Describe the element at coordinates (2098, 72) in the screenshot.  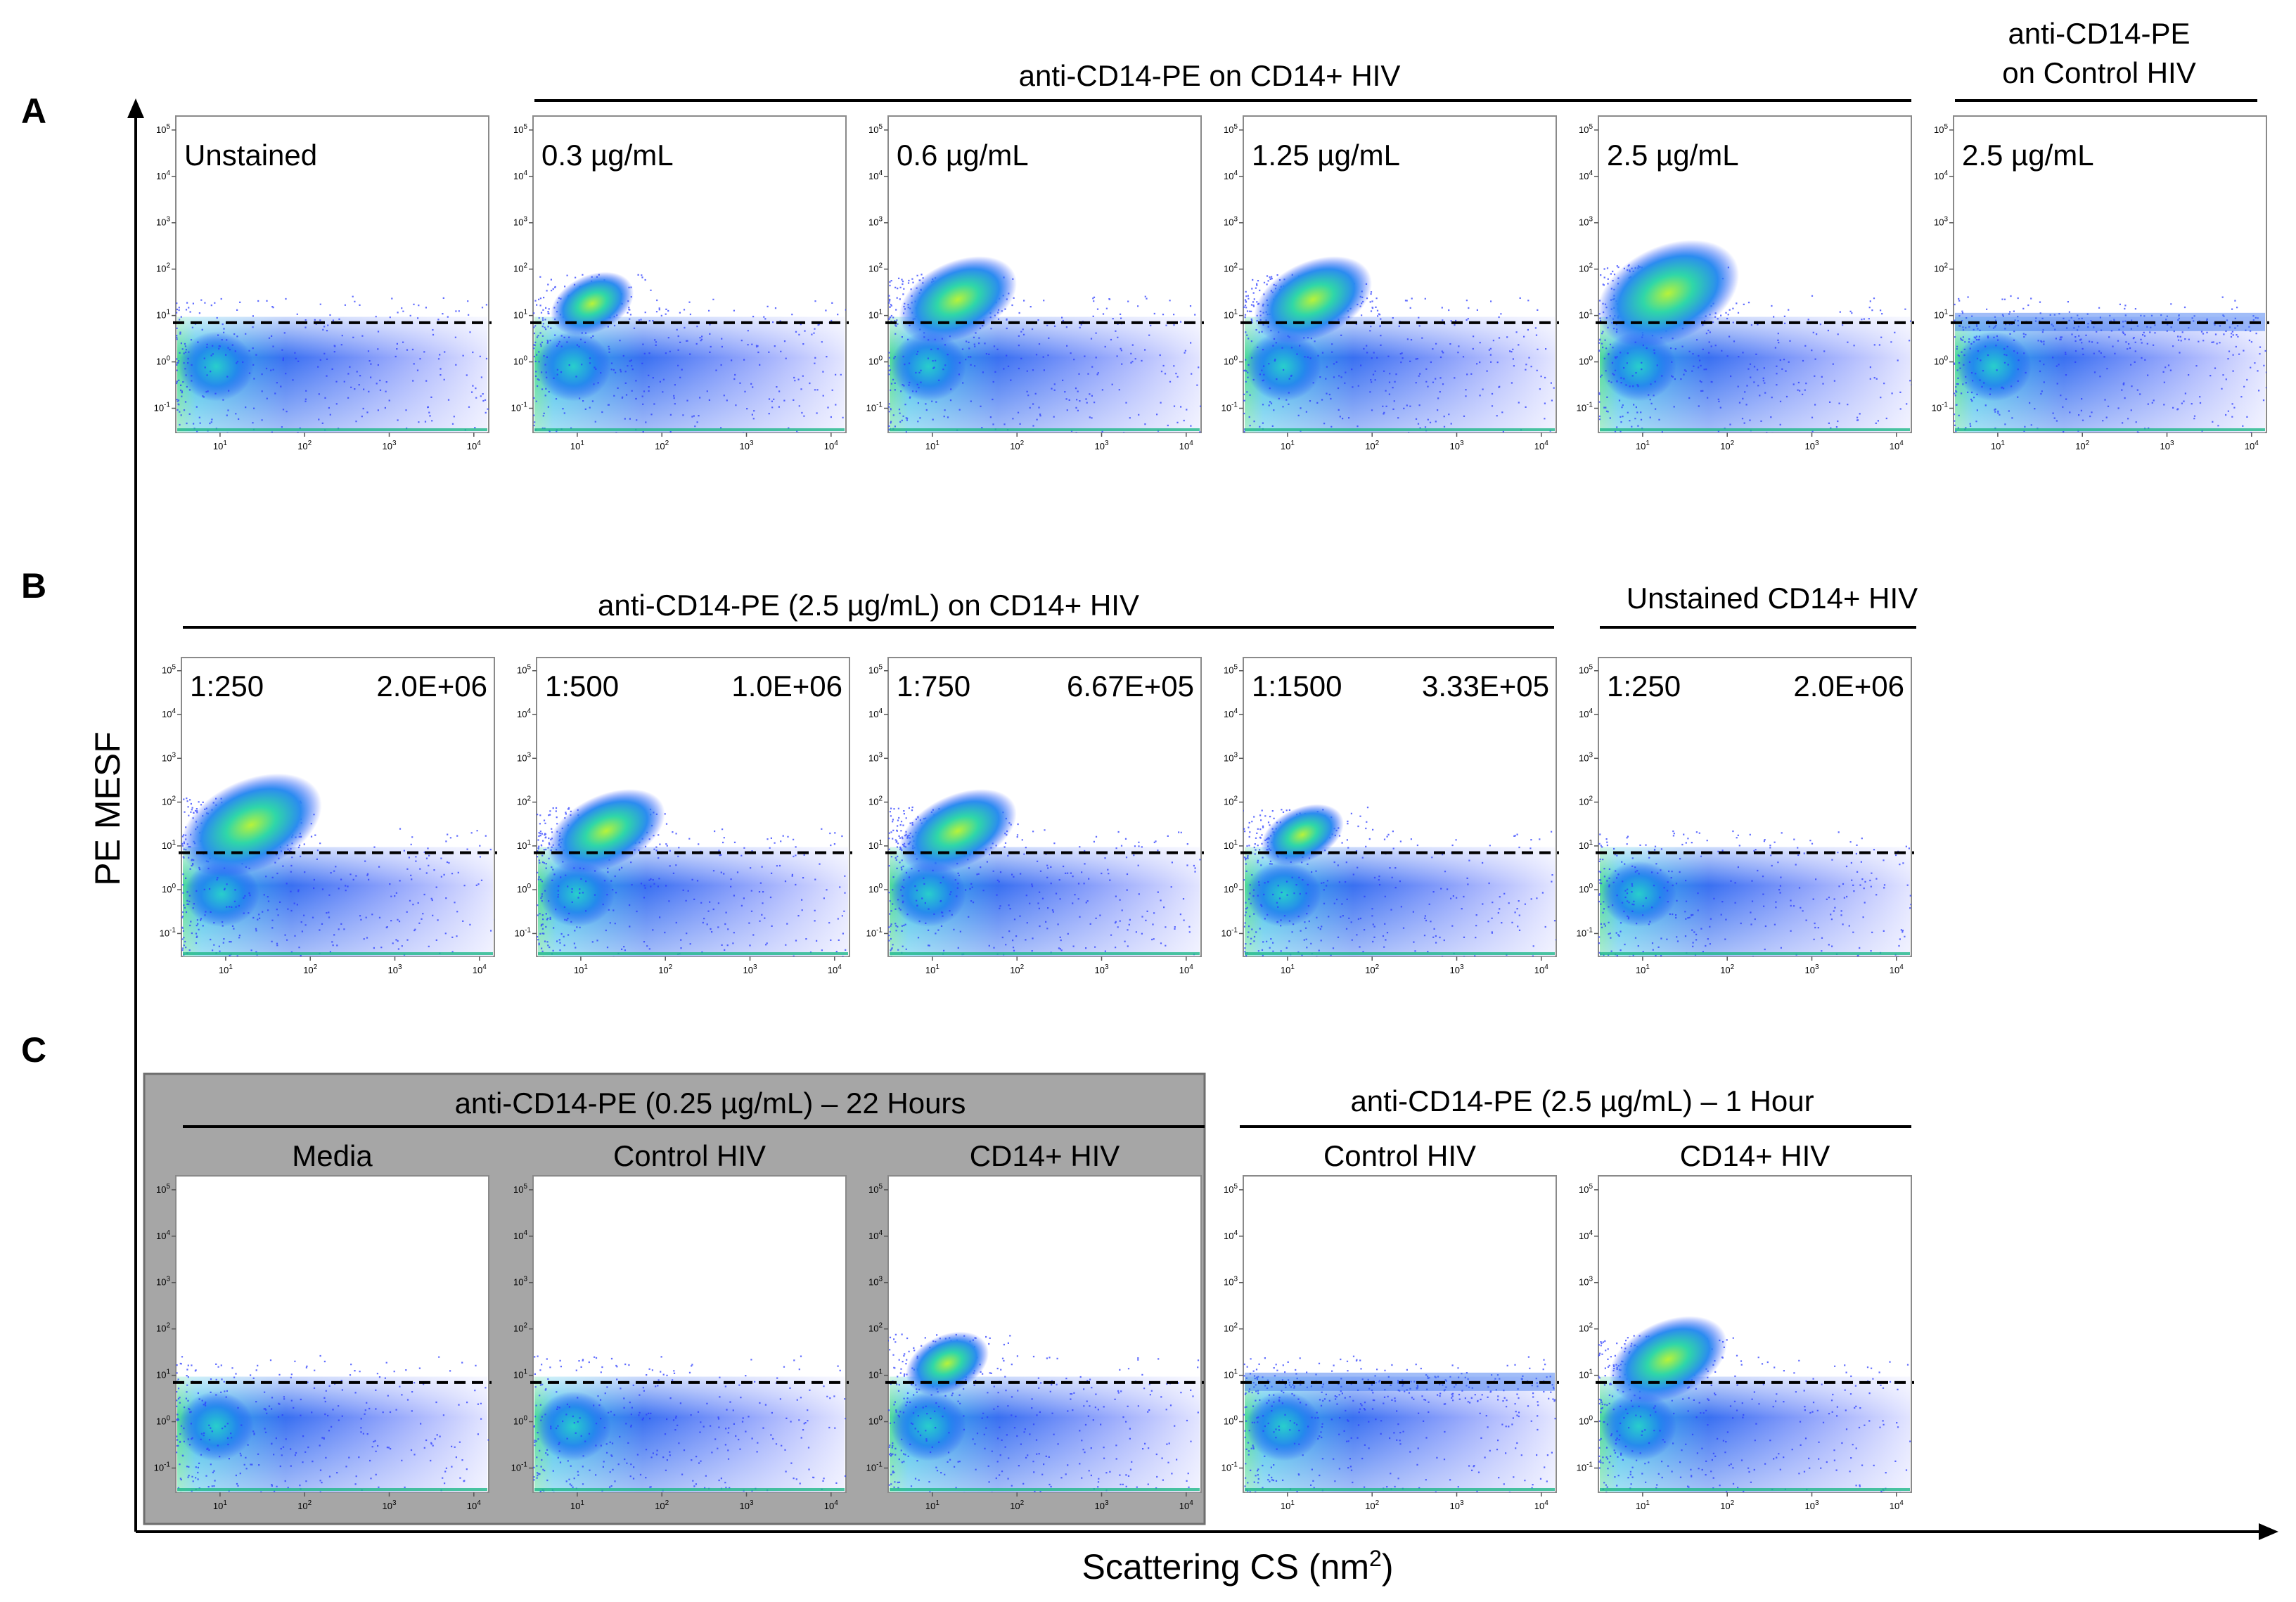
I see `header-a-control-hiv-line2: on Control HIV` at that location.